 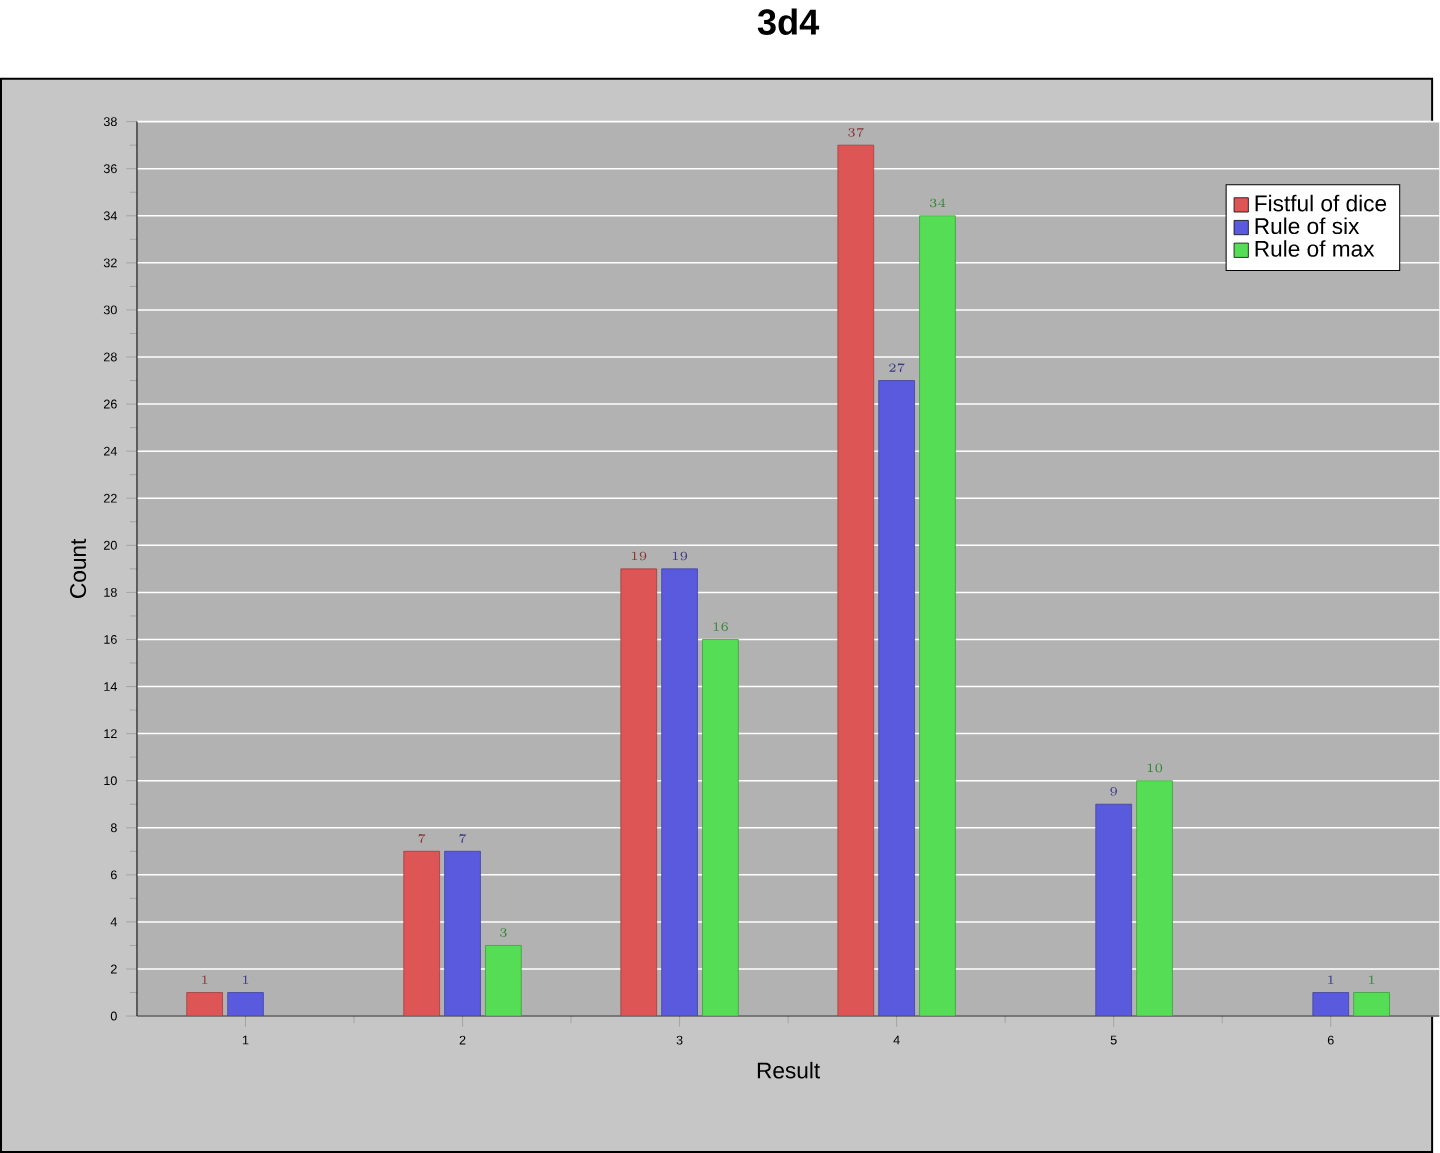 I want to click on y-tick-label: 0, so click(x=113, y=1016).